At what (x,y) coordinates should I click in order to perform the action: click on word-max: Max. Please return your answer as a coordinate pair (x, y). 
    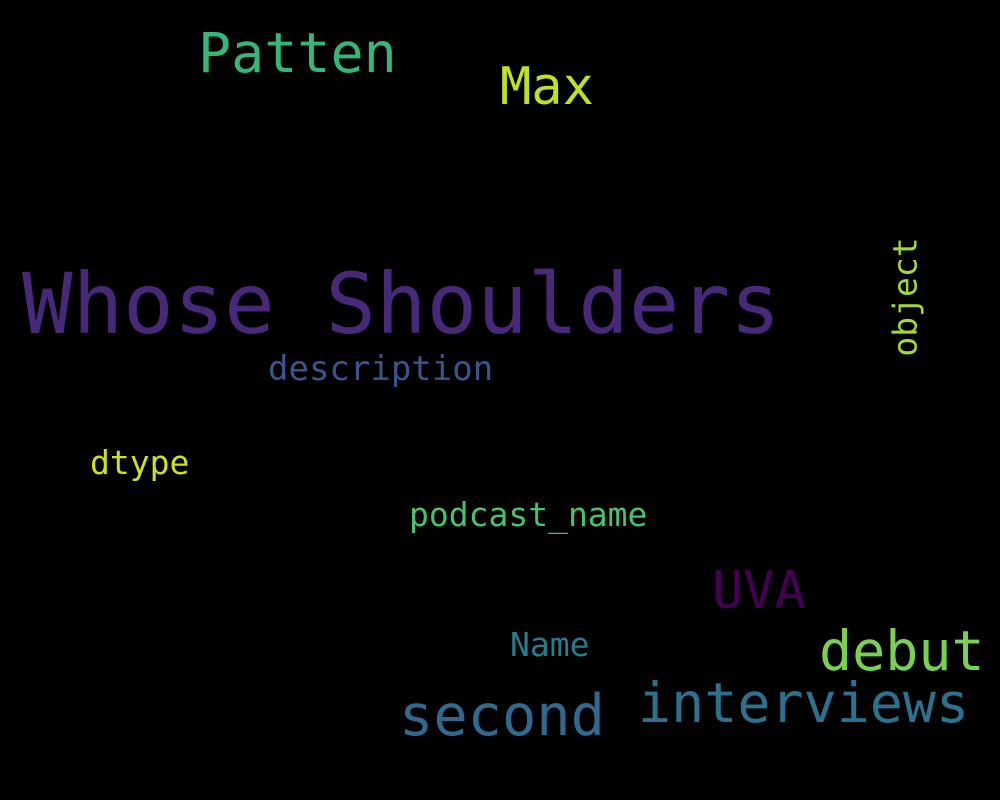
    Looking at the image, I should click on (547, 87).